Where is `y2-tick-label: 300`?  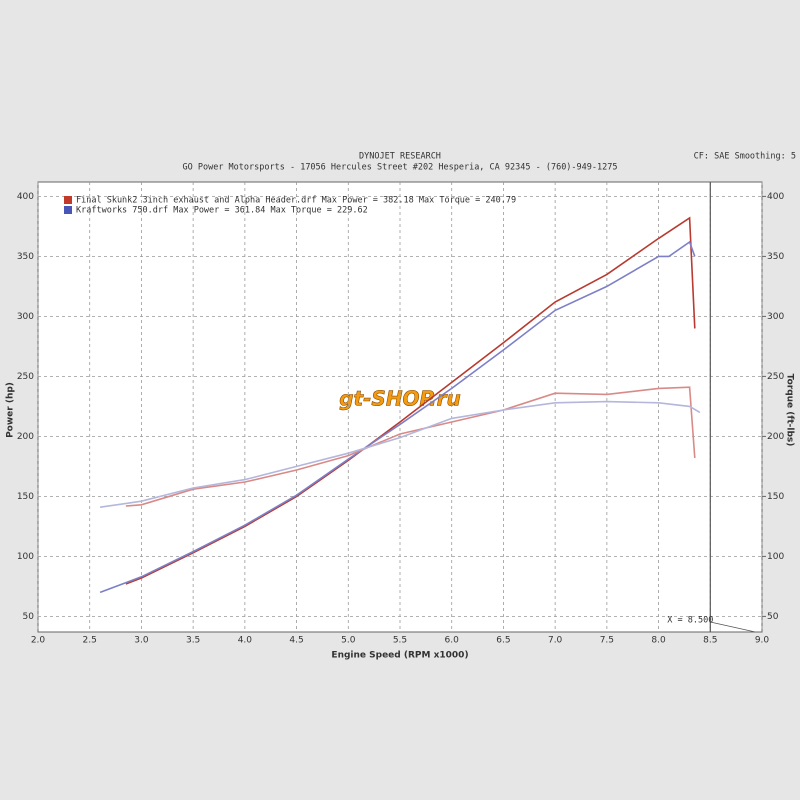
y2-tick-label: 300 is located at coordinates (775, 317).